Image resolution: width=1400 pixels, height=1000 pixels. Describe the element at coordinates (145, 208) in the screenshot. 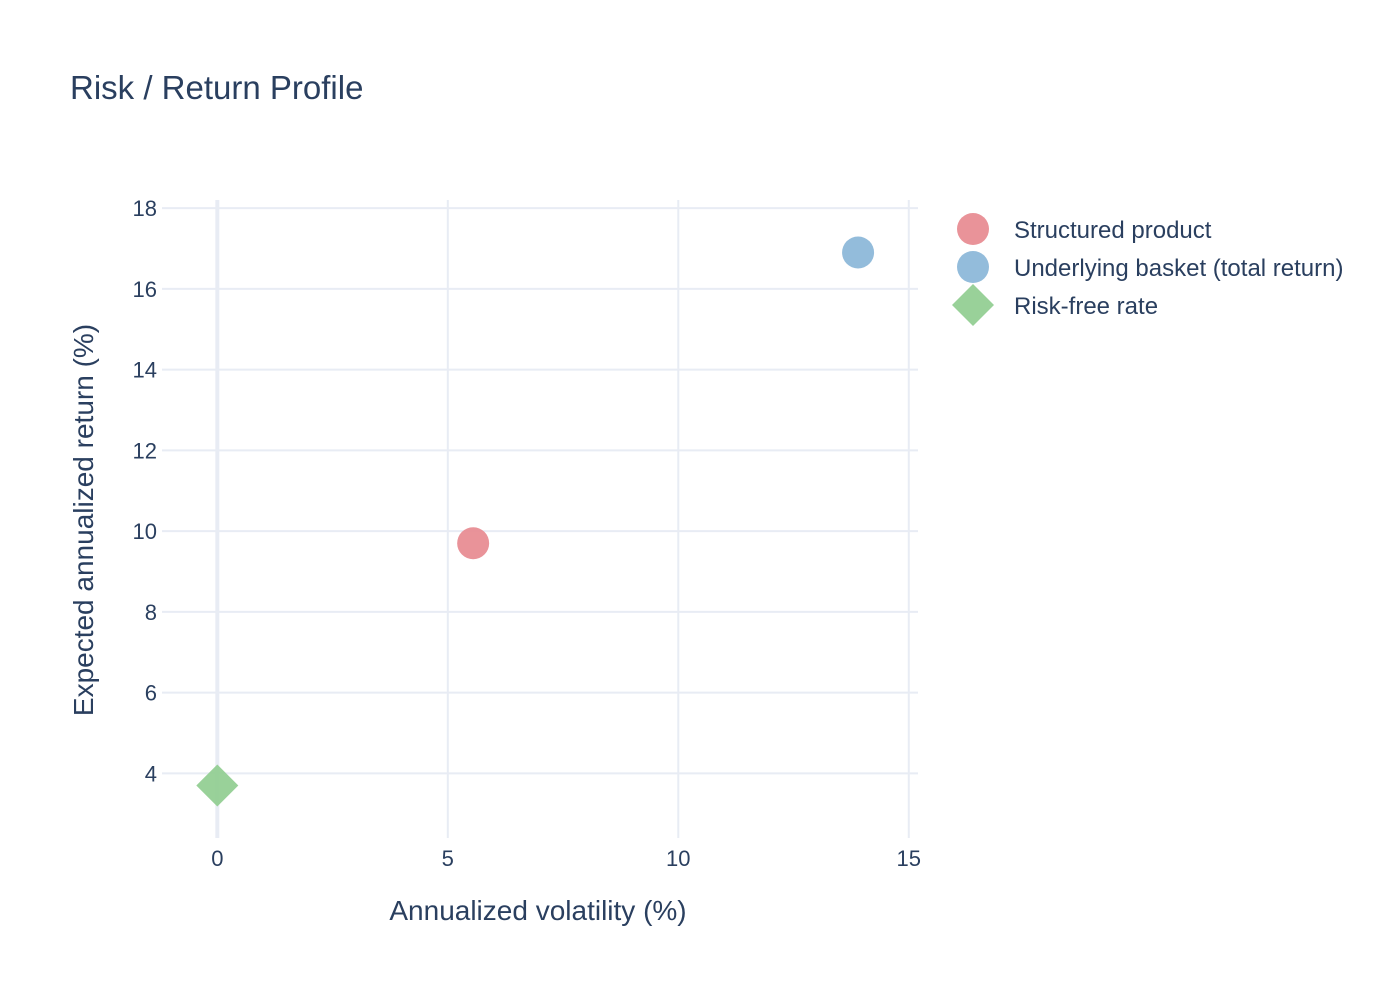

I see `y-tick-label: 18` at that location.